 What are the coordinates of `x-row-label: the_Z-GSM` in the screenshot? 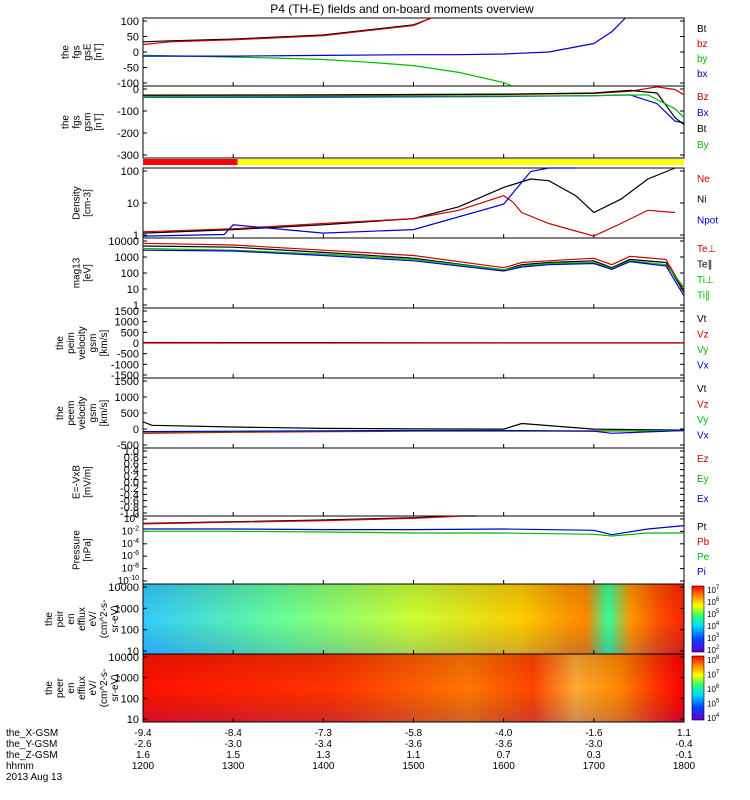 It's located at (32, 755).